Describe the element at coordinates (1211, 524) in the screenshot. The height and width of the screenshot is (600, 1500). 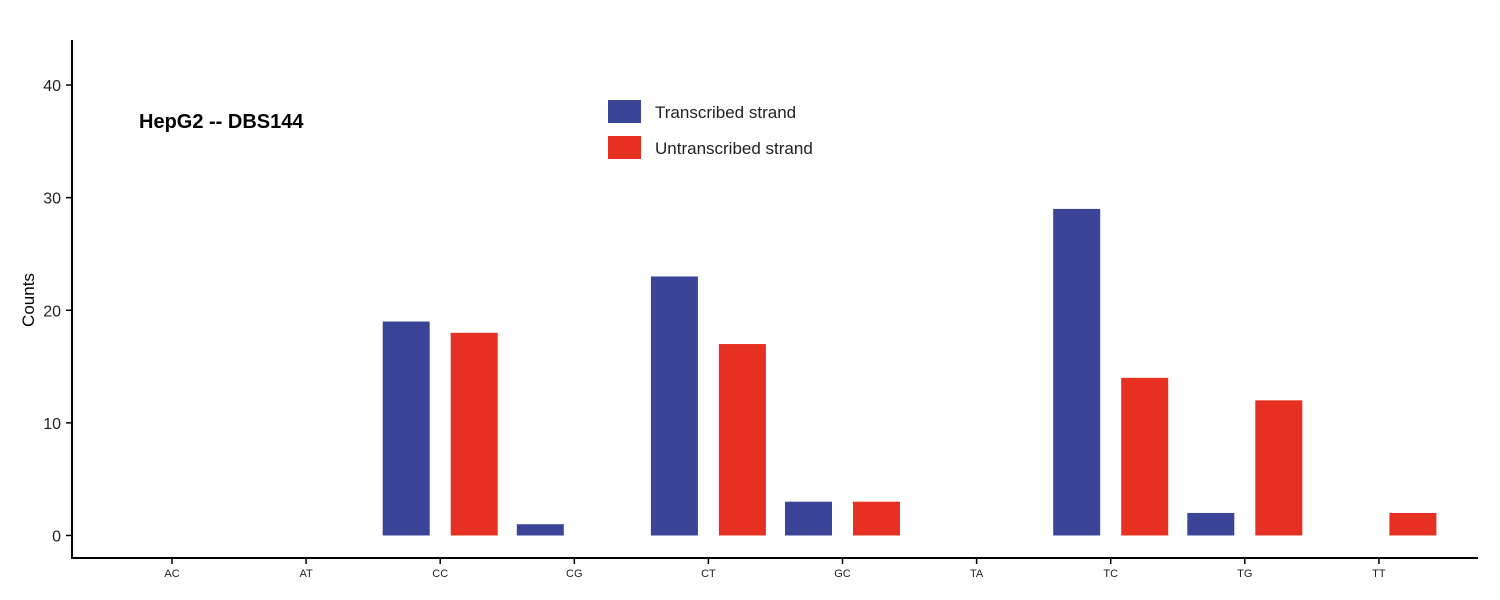
I see `bar-transcribed-tg` at that location.